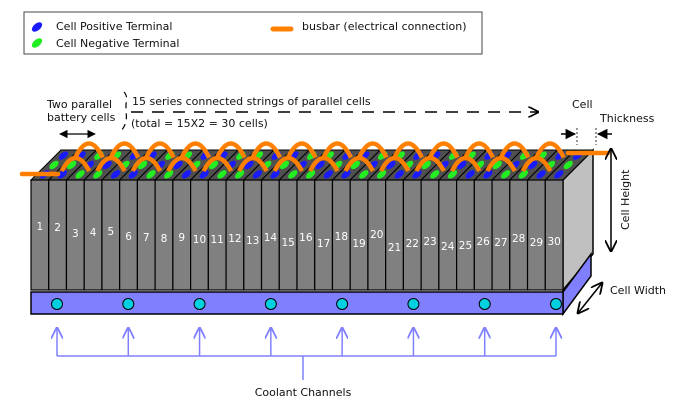 The height and width of the screenshot is (412, 678). Describe the element at coordinates (306, 238) in the screenshot. I see `cell-number-label: 16` at that location.